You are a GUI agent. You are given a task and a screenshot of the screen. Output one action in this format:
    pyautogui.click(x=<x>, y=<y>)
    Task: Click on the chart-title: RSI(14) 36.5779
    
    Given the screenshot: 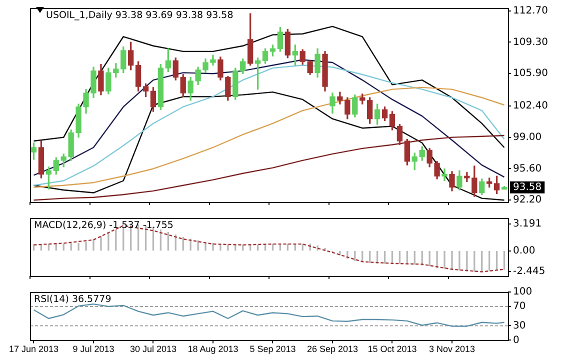 What is the action you would take?
    pyautogui.click(x=73, y=300)
    